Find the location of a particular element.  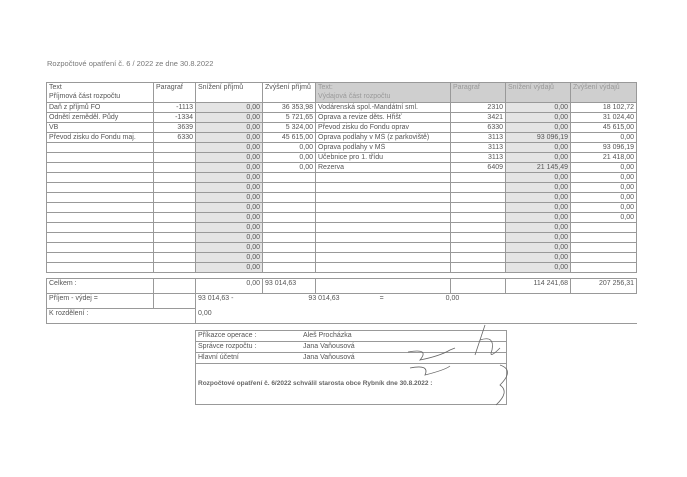

balance-eq: = is located at coordinates (381, 298).